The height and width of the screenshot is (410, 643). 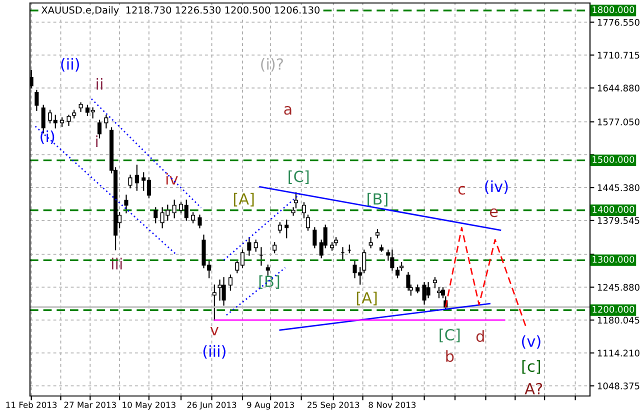 I want to click on annotation: a, so click(x=288, y=110).